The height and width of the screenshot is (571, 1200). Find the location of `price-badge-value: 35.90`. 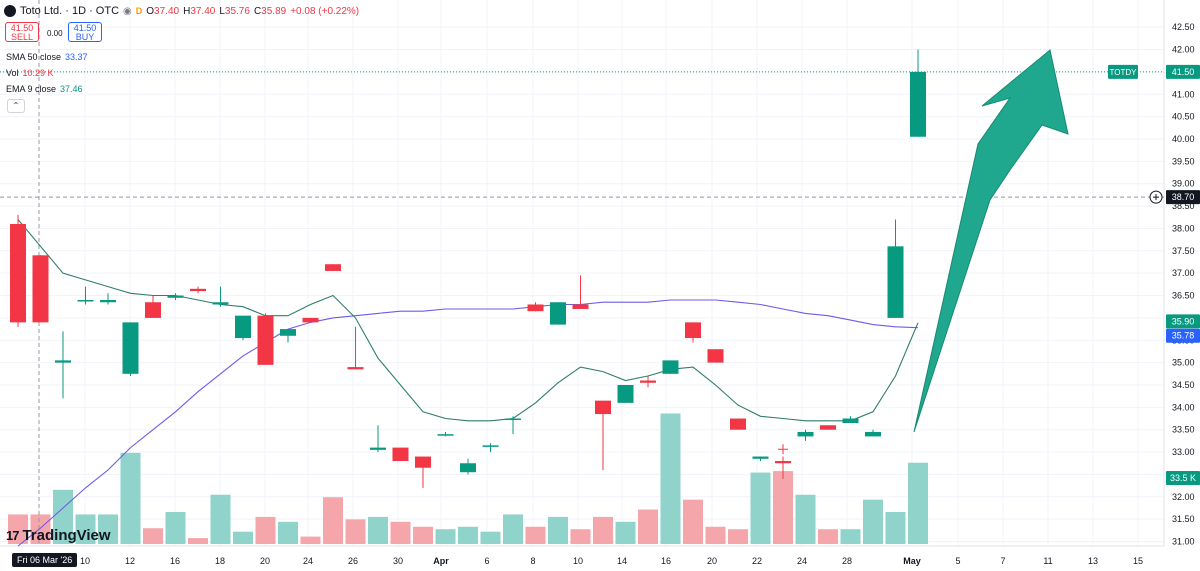

price-badge-value: 35.90 is located at coordinates (1183, 321).